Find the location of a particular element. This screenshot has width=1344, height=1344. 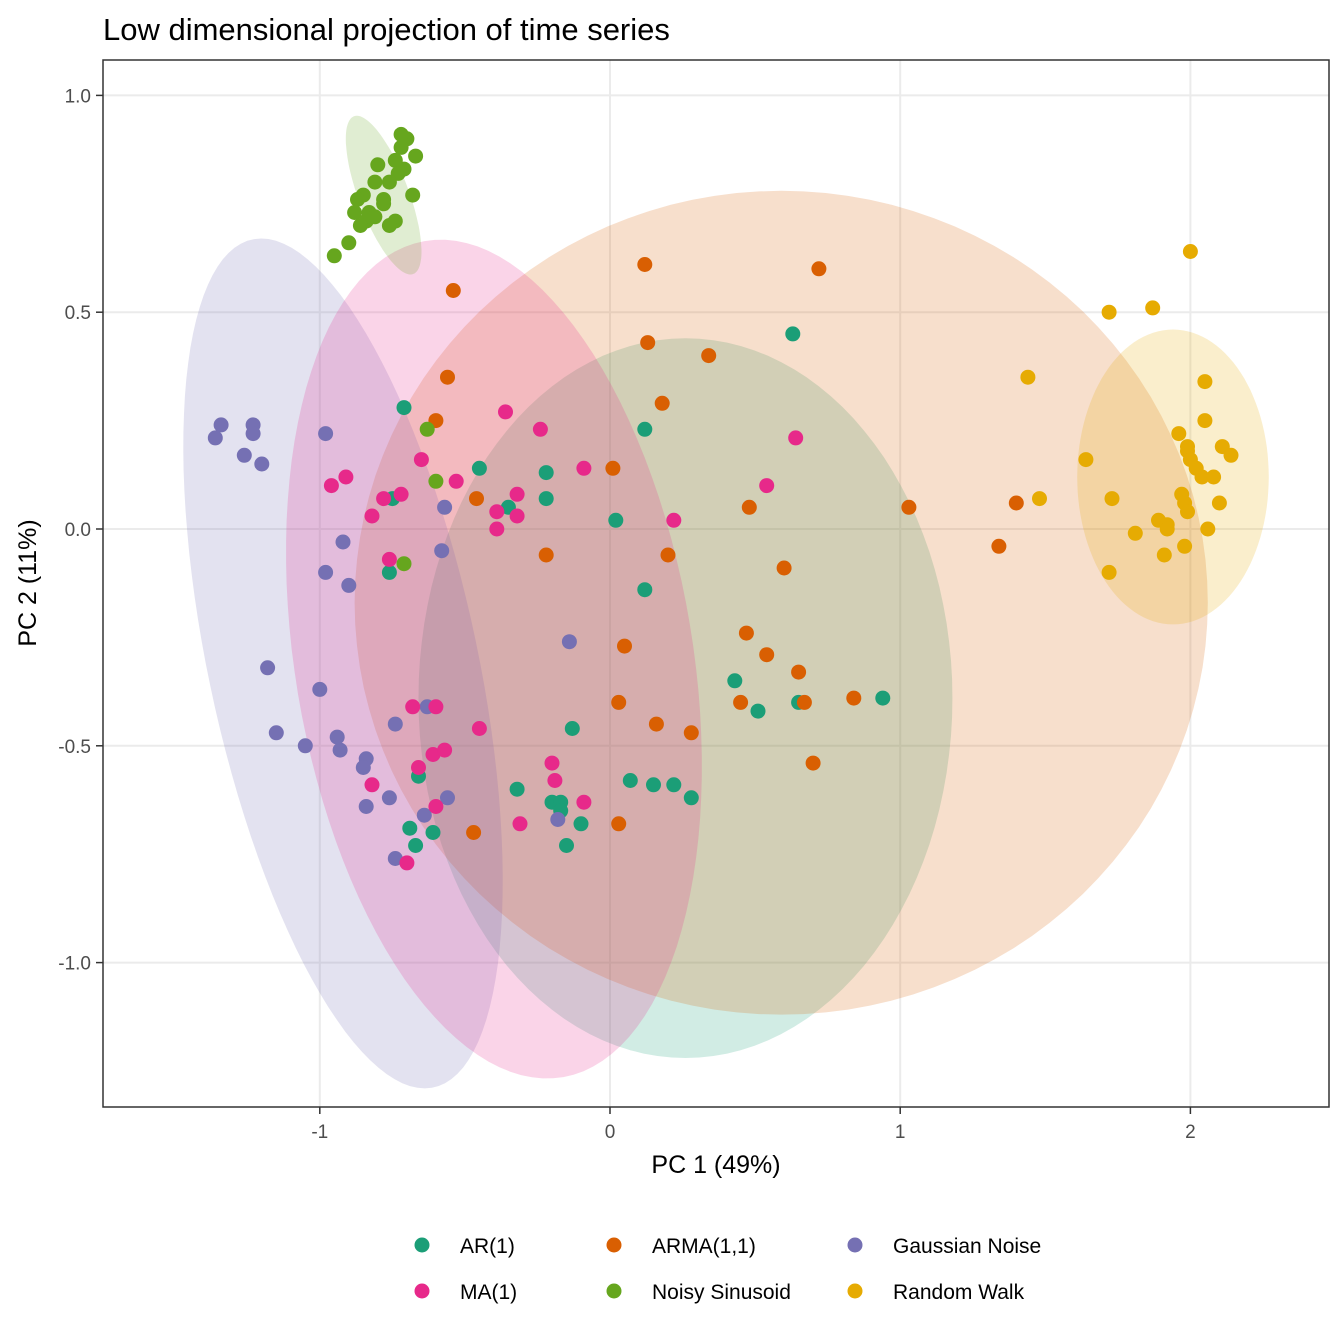

legend-label: AR(1) is located at coordinates (487, 1246).